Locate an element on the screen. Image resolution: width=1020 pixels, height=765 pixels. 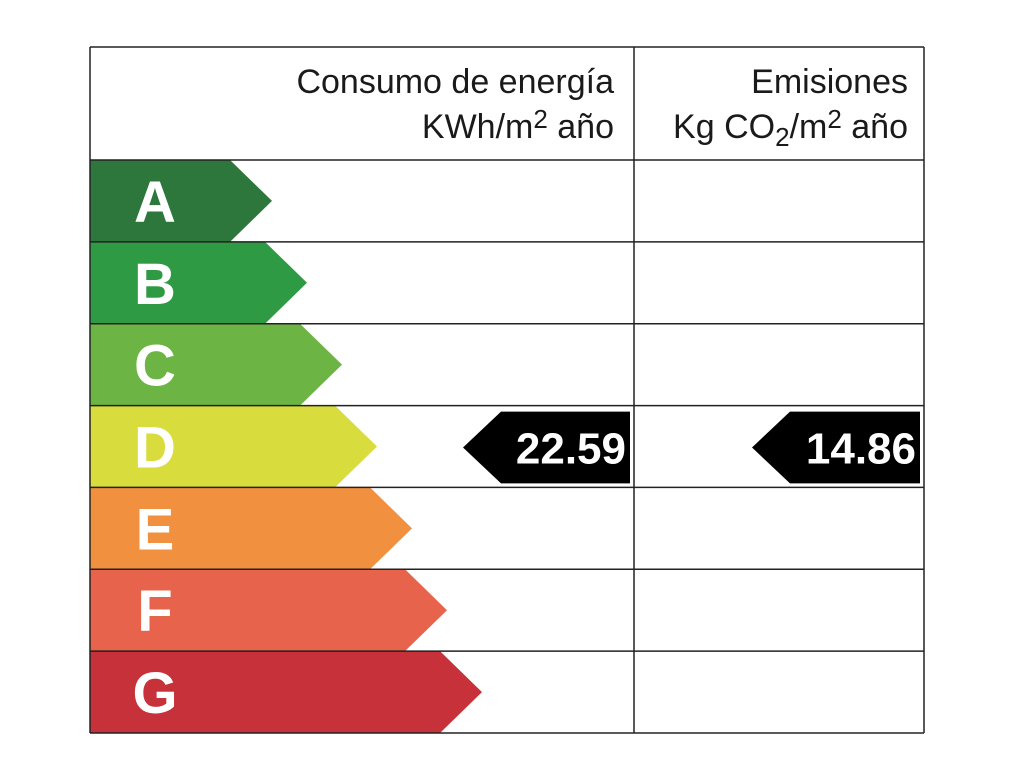
rating-letter: B is located at coordinates (155, 284).